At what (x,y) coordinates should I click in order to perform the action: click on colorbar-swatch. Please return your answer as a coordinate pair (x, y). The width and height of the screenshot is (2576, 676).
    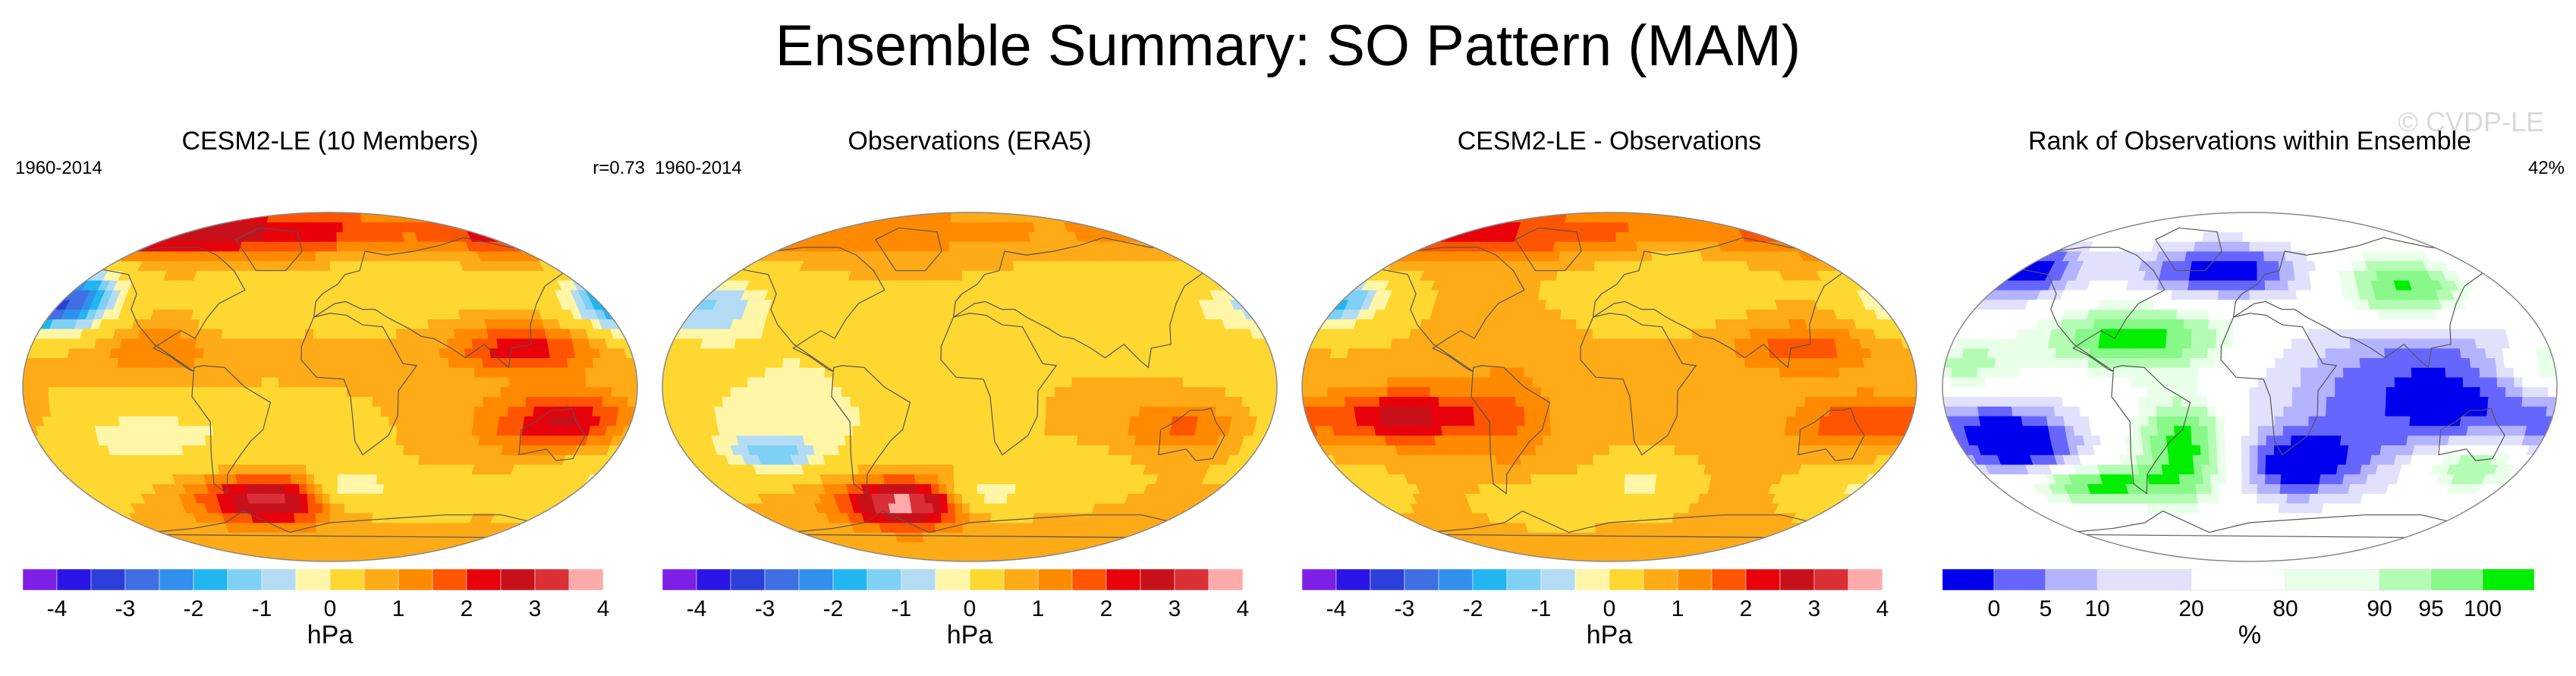
    Looking at the image, I should click on (484, 580).